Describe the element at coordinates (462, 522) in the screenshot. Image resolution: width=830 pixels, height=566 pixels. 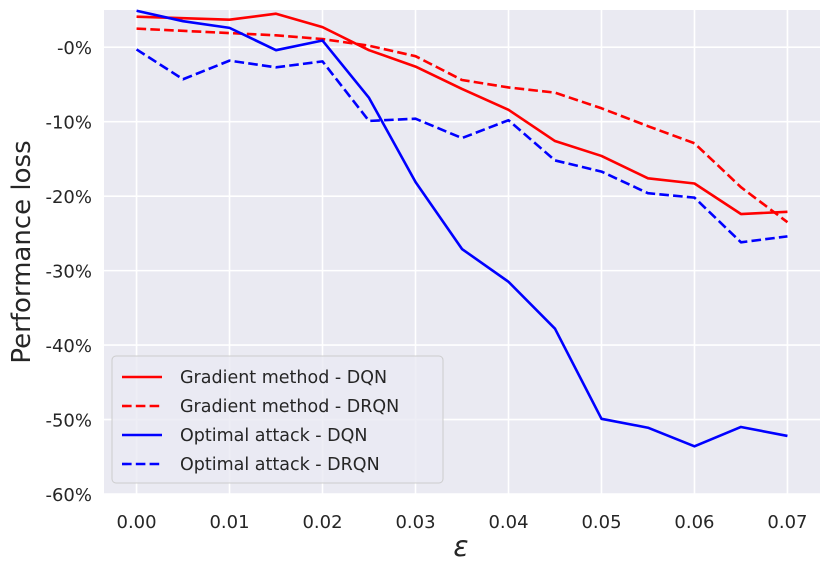
I see `x-tick-labels: 0.00 0.01 0.02 0.03 0.04 0.05 0.06 0.07` at that location.